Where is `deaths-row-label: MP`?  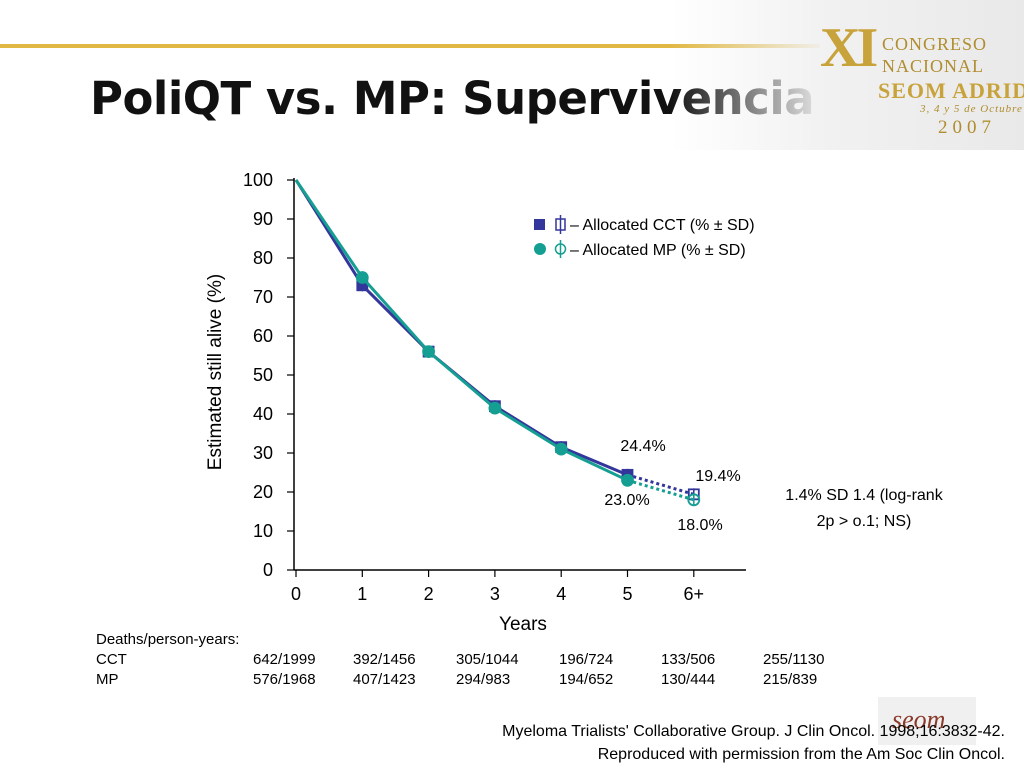
deaths-row-label: MP is located at coordinates (107, 679).